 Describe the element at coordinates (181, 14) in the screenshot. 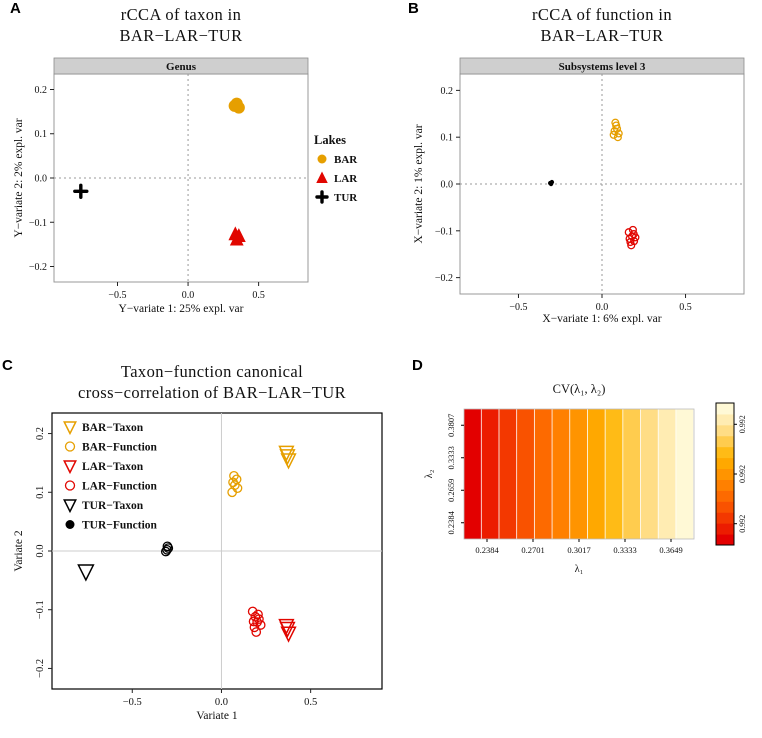

I see `panel-a-title-line-1: rCCA of taxon in` at that location.